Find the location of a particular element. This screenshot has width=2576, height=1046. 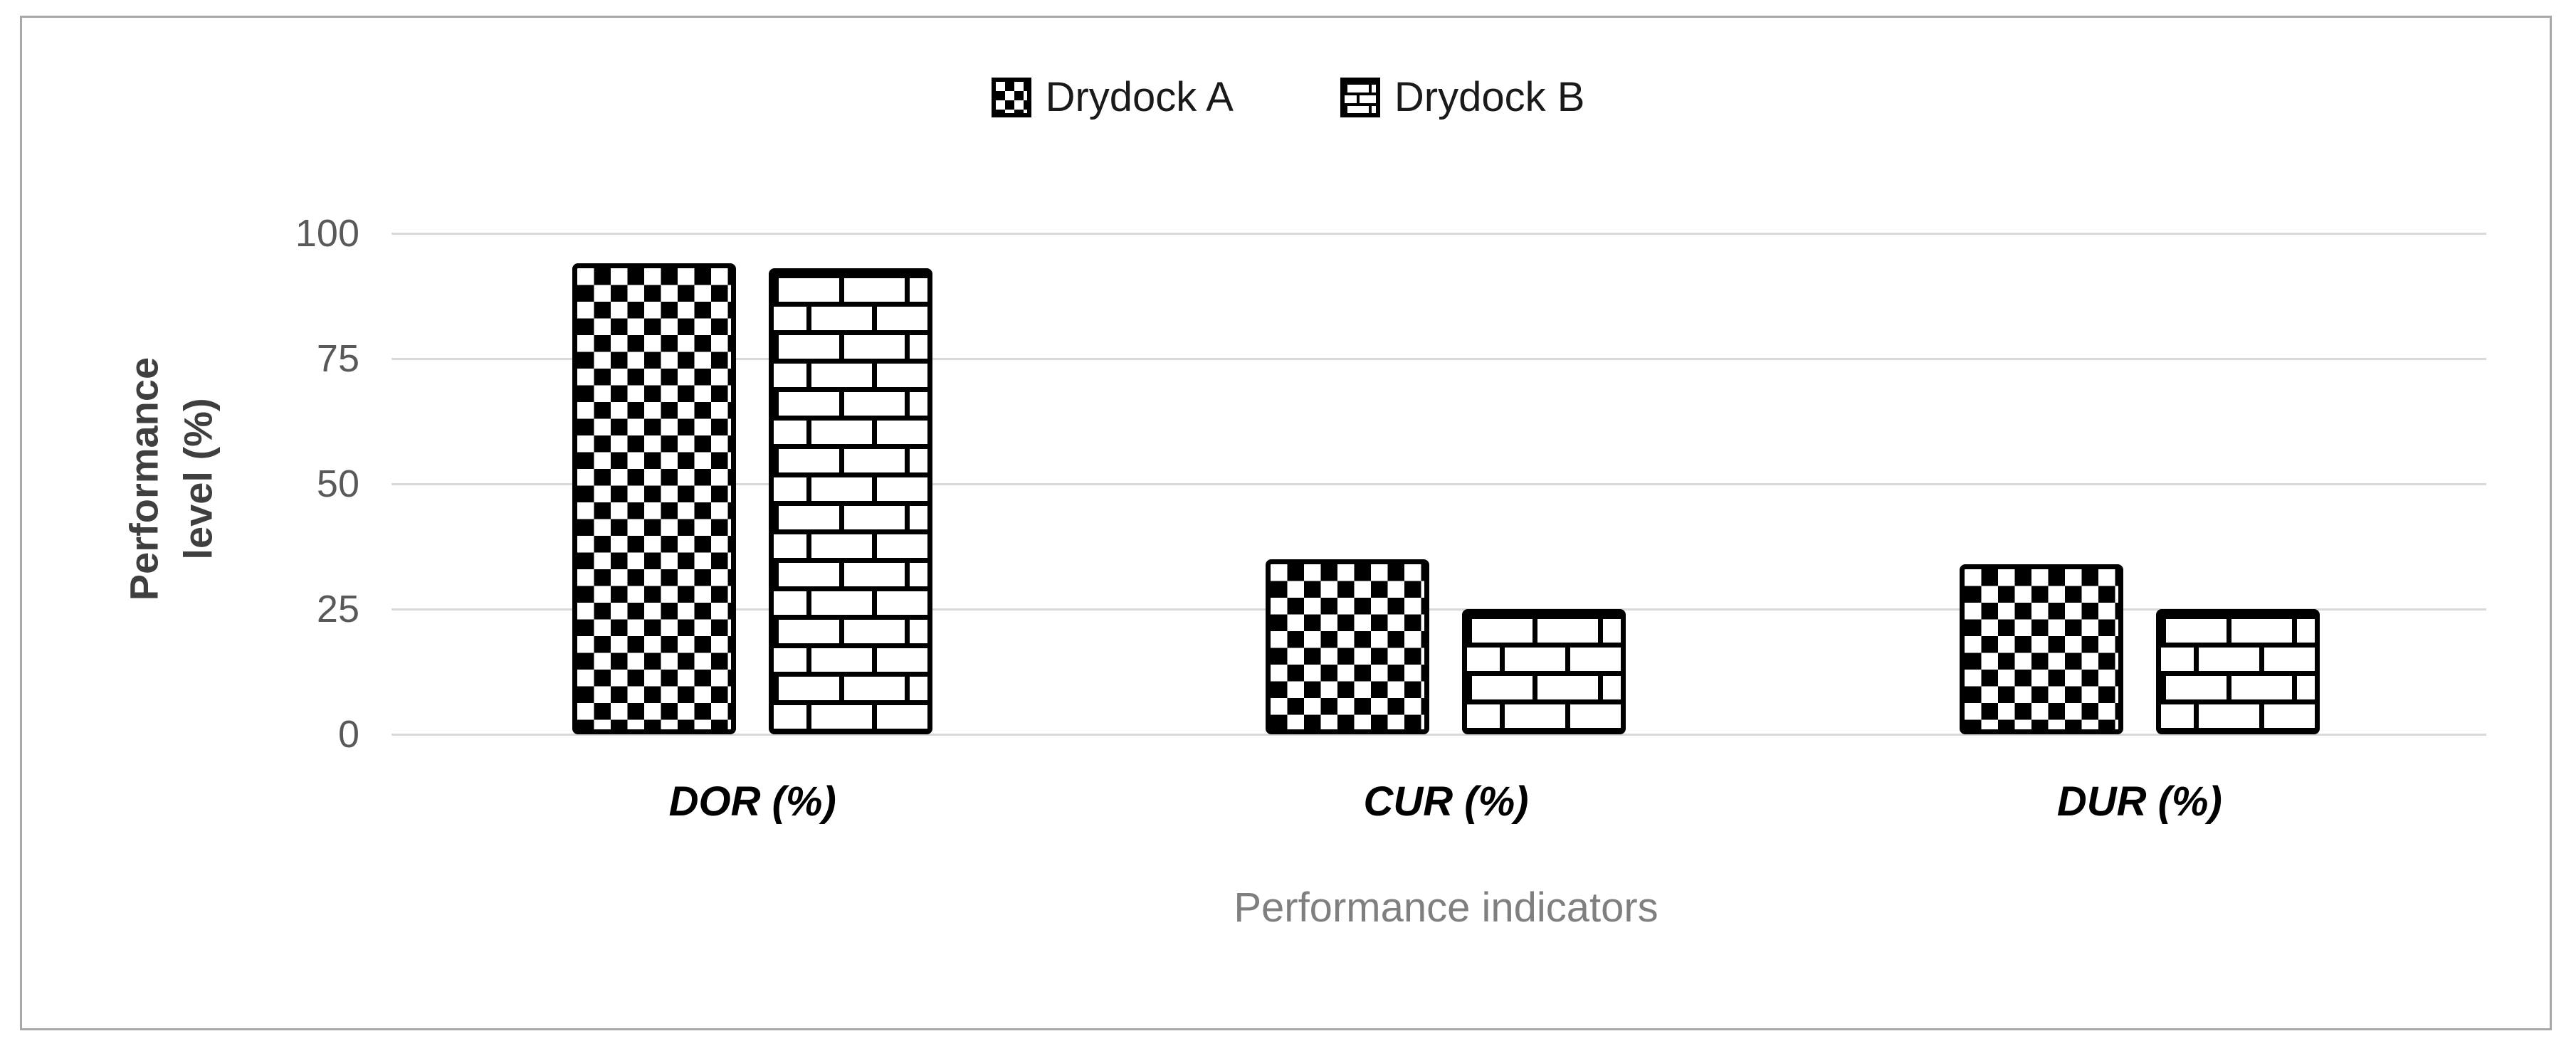

bar-drydock-a-dor is located at coordinates (654, 498).